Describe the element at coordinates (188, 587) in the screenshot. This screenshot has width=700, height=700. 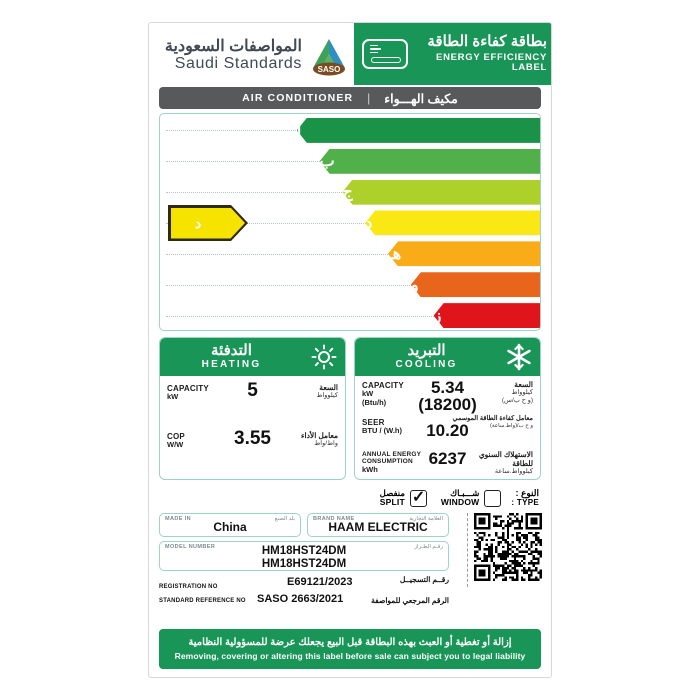
I see `registration-label-en: REGISTRATION NO` at that location.